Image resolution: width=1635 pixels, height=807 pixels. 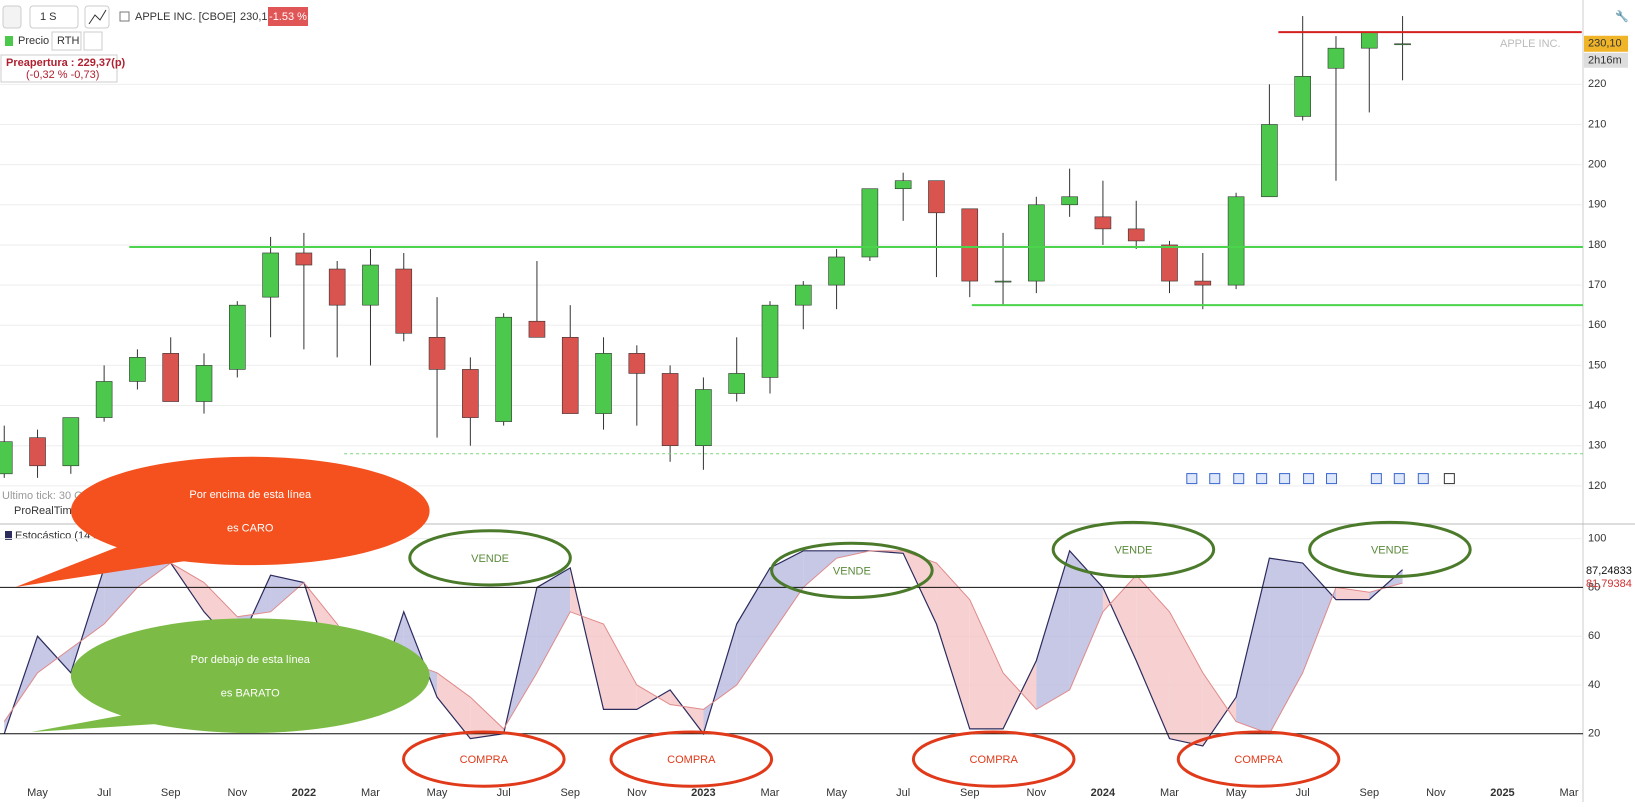 What do you see at coordinates (257, 17) in the screenshot?
I see `last-price: 230,10` at bounding box center [257, 17].